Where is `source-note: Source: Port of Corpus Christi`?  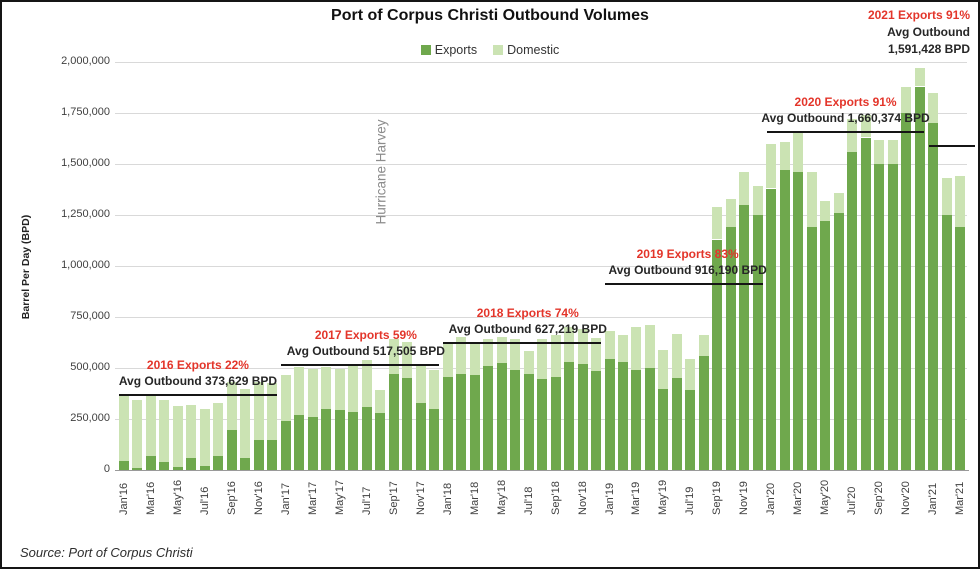 source-note: Source: Port of Corpus Christi is located at coordinates (106, 552).